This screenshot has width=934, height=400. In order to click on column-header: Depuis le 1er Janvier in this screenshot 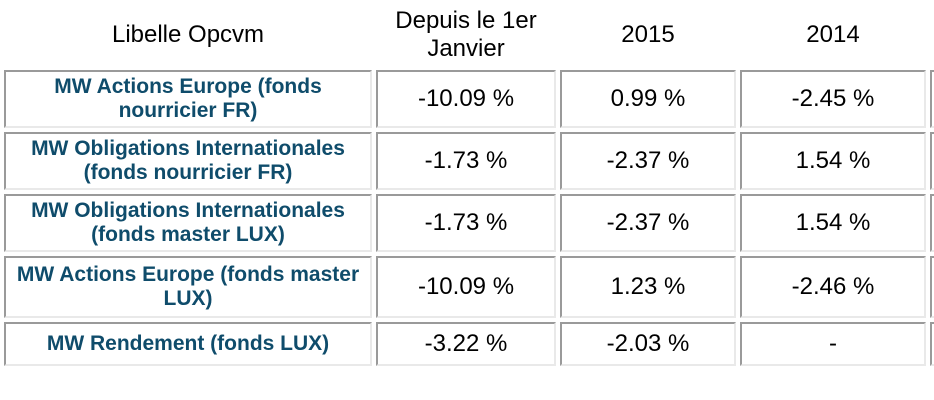, I will do `click(466, 34)`.